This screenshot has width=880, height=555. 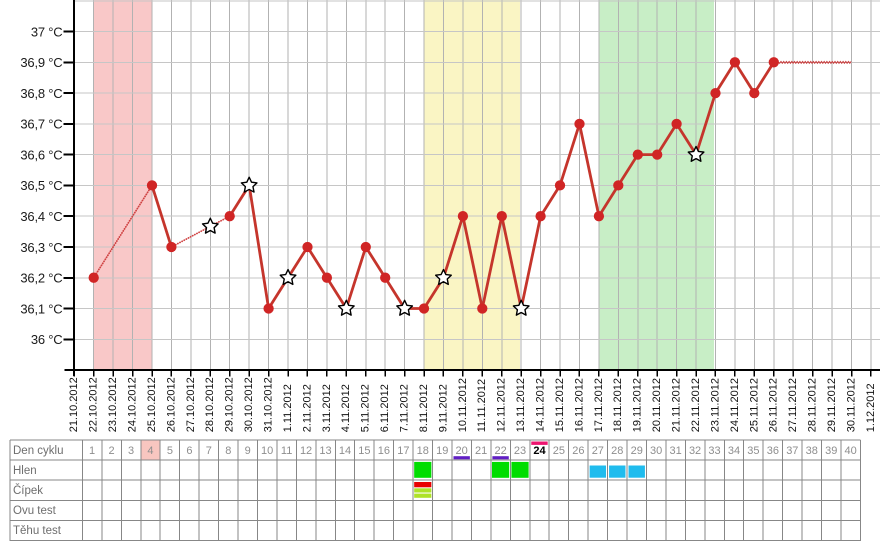 I want to click on svg-text: 17, so click(x=403, y=451).